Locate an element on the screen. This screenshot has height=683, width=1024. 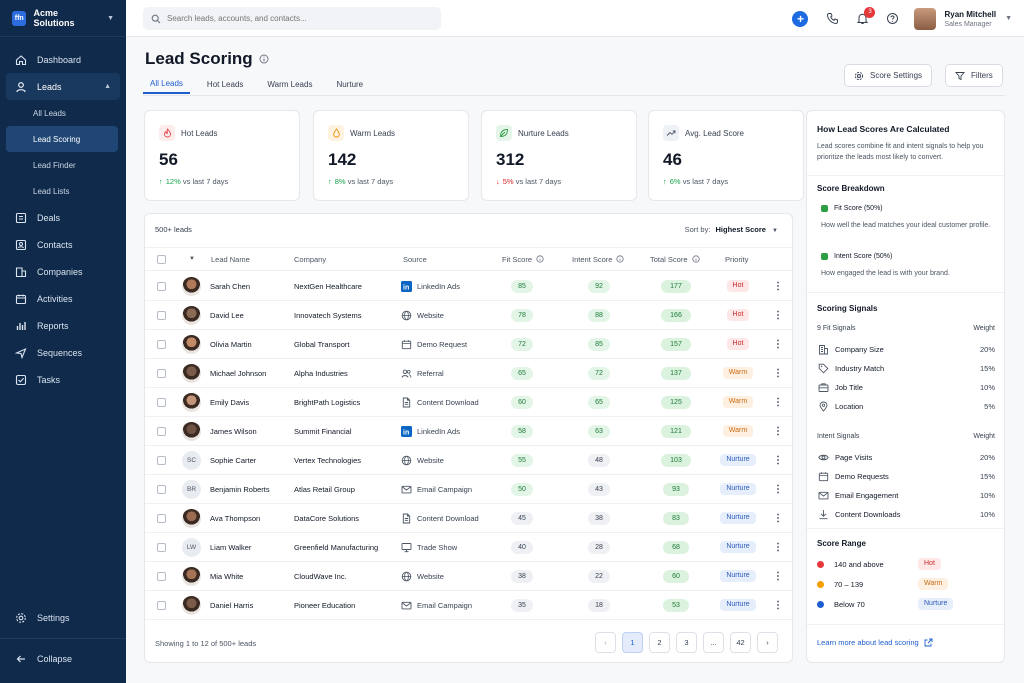
next-page-button: › is located at coordinates (767, 642).